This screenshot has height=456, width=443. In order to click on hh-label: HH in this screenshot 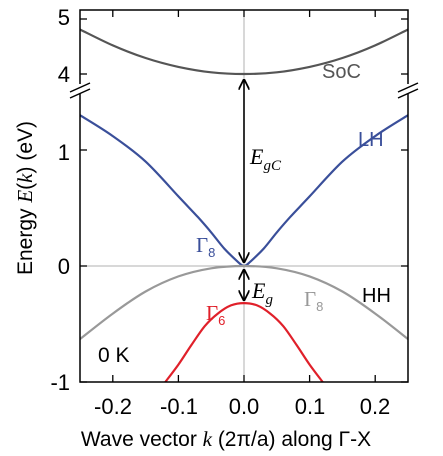, I will do `click(376, 296)`.